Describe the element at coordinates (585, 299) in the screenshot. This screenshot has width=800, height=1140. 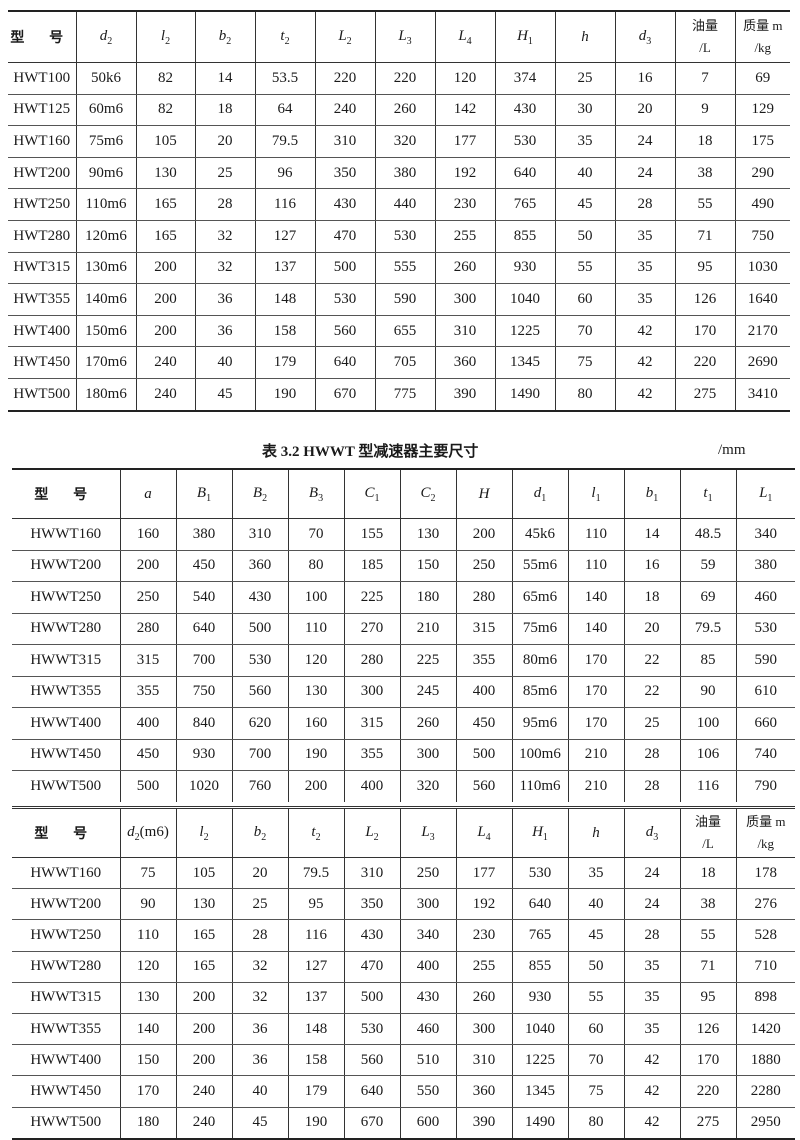
I see `value-cell: 60` at that location.